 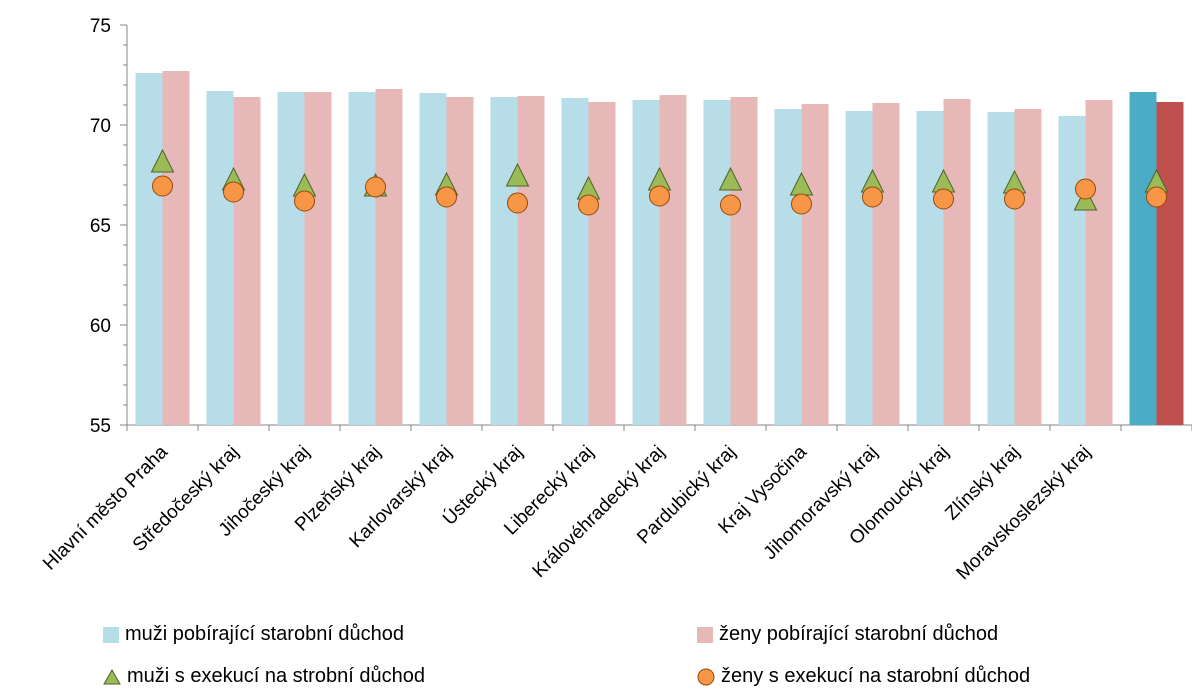 What do you see at coordinates (100, 326) in the screenshot?
I see `y-tick-label: 60` at bounding box center [100, 326].